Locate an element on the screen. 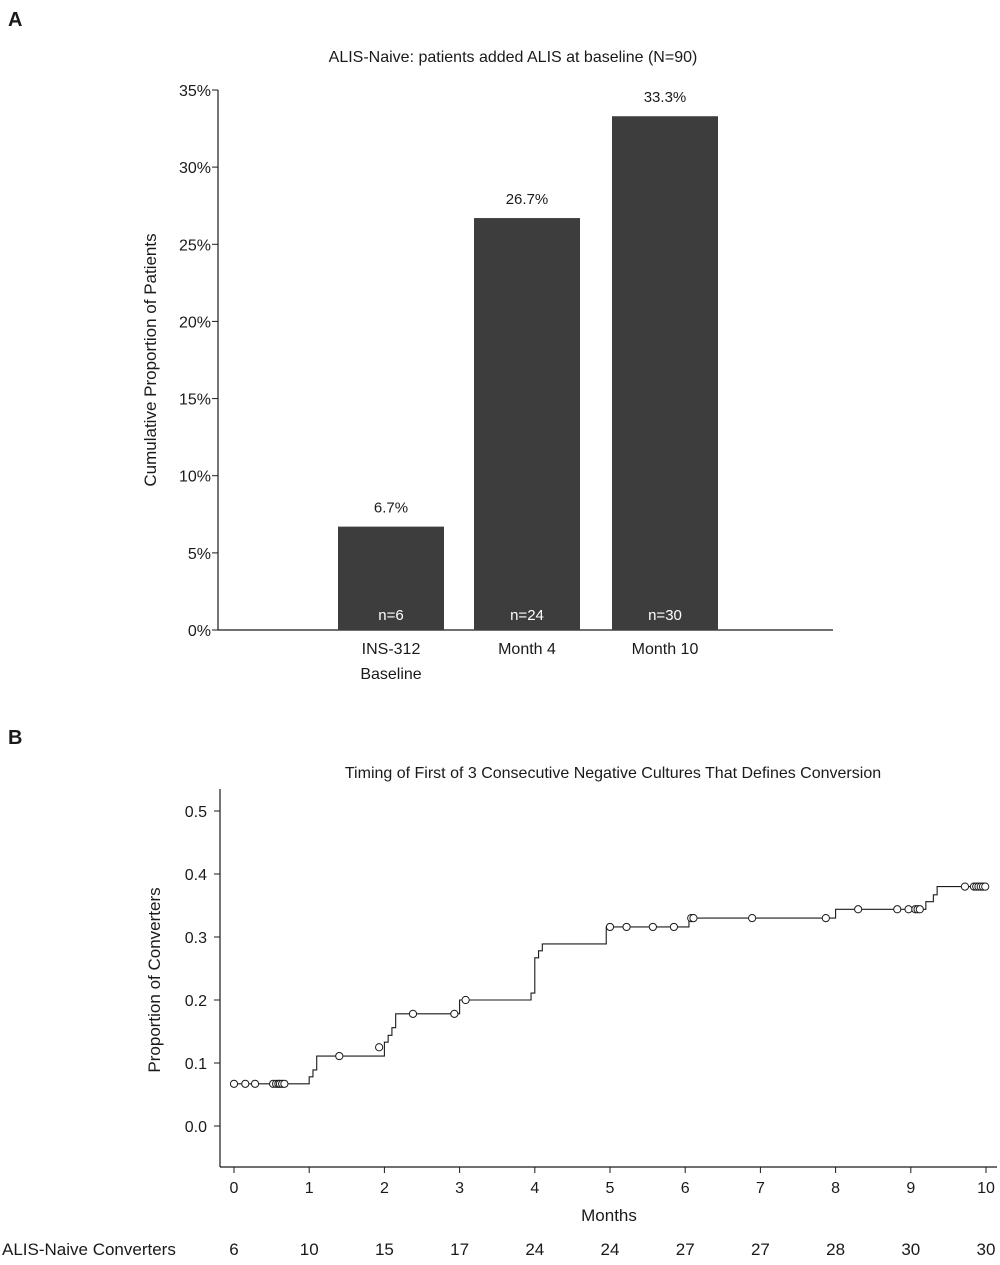  panel-b-y-tick-5: 0.5 is located at coordinates (202, 812).